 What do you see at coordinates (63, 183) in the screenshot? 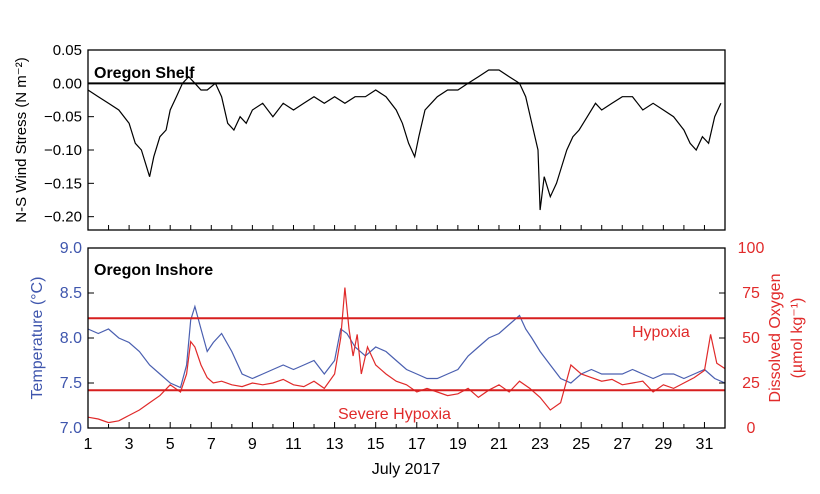
I see `shelf-y-tick-label: −0.15` at bounding box center [63, 183].